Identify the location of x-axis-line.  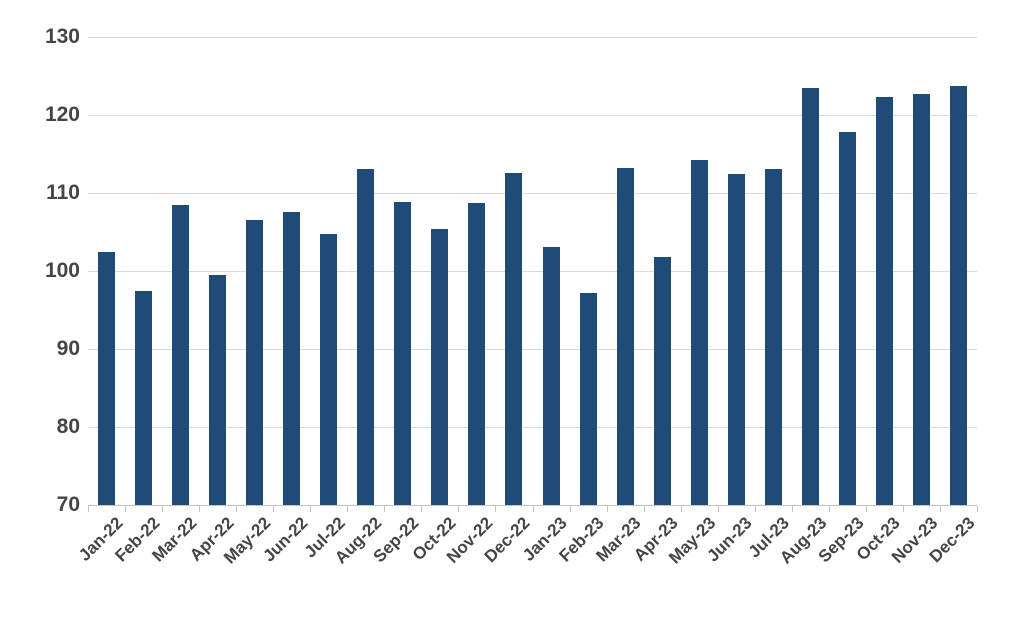
(532, 505).